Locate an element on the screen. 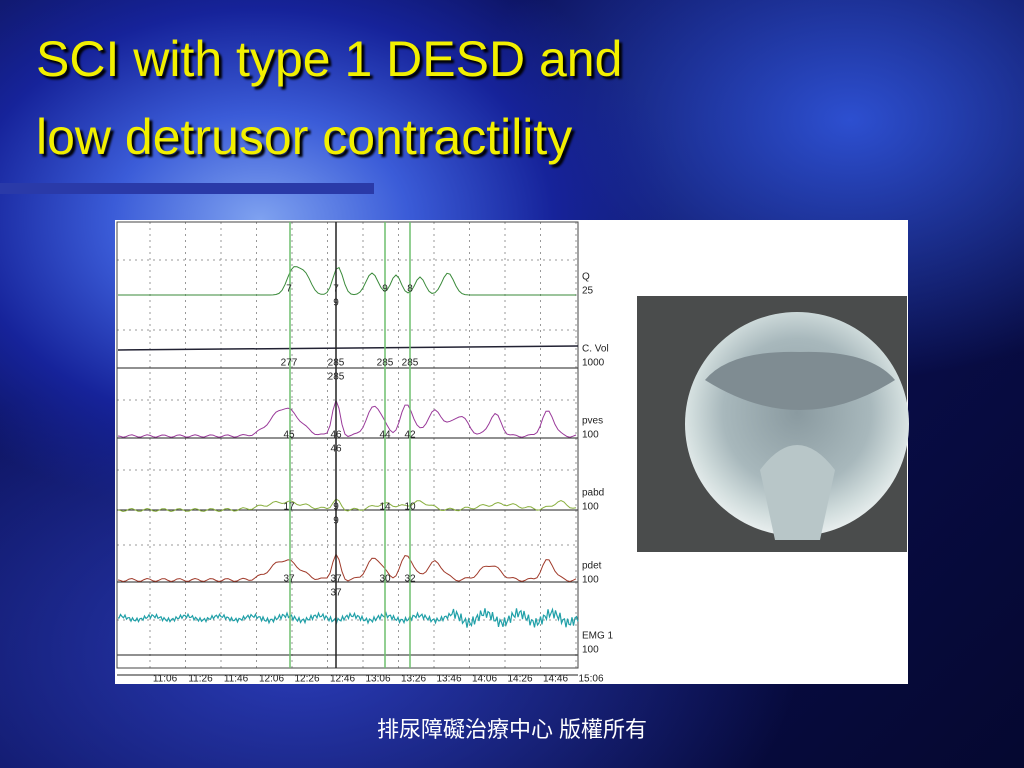 This screenshot has width=1024, height=768. pdet-trace is located at coordinates (347, 568).